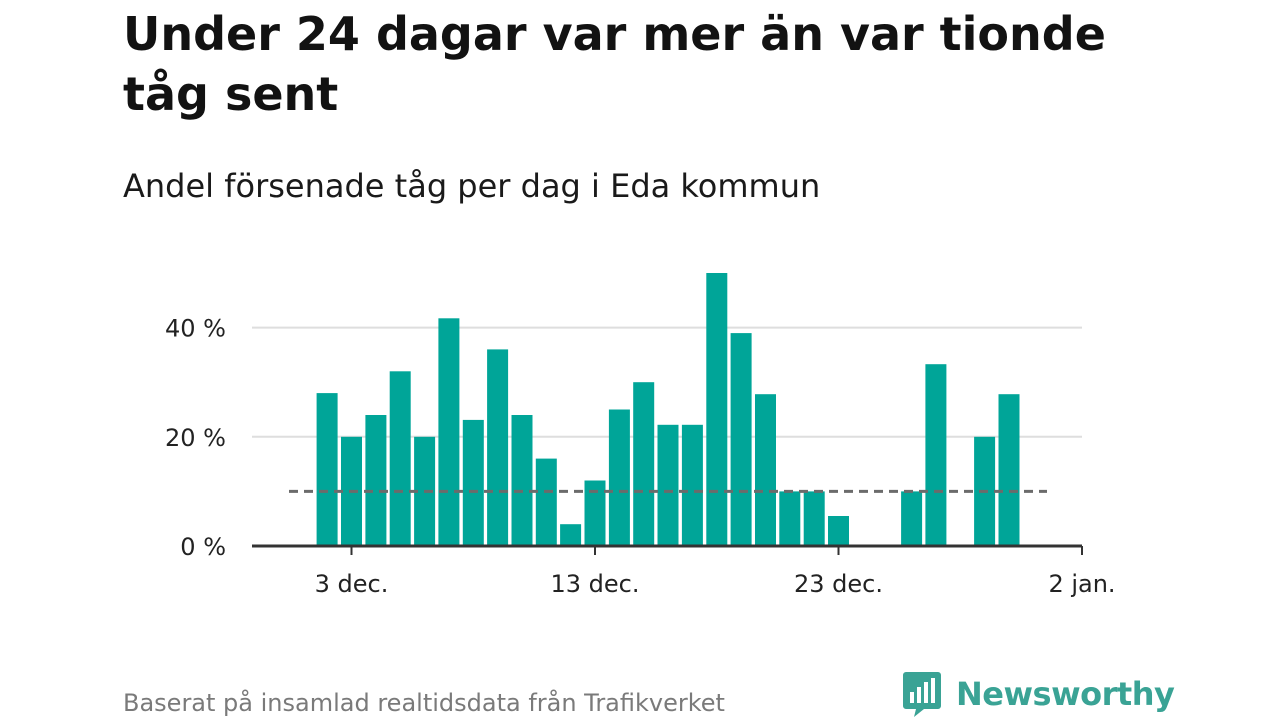  What do you see at coordinates (203, 547) in the screenshot?
I see `y-tick-label: 0 %` at bounding box center [203, 547].